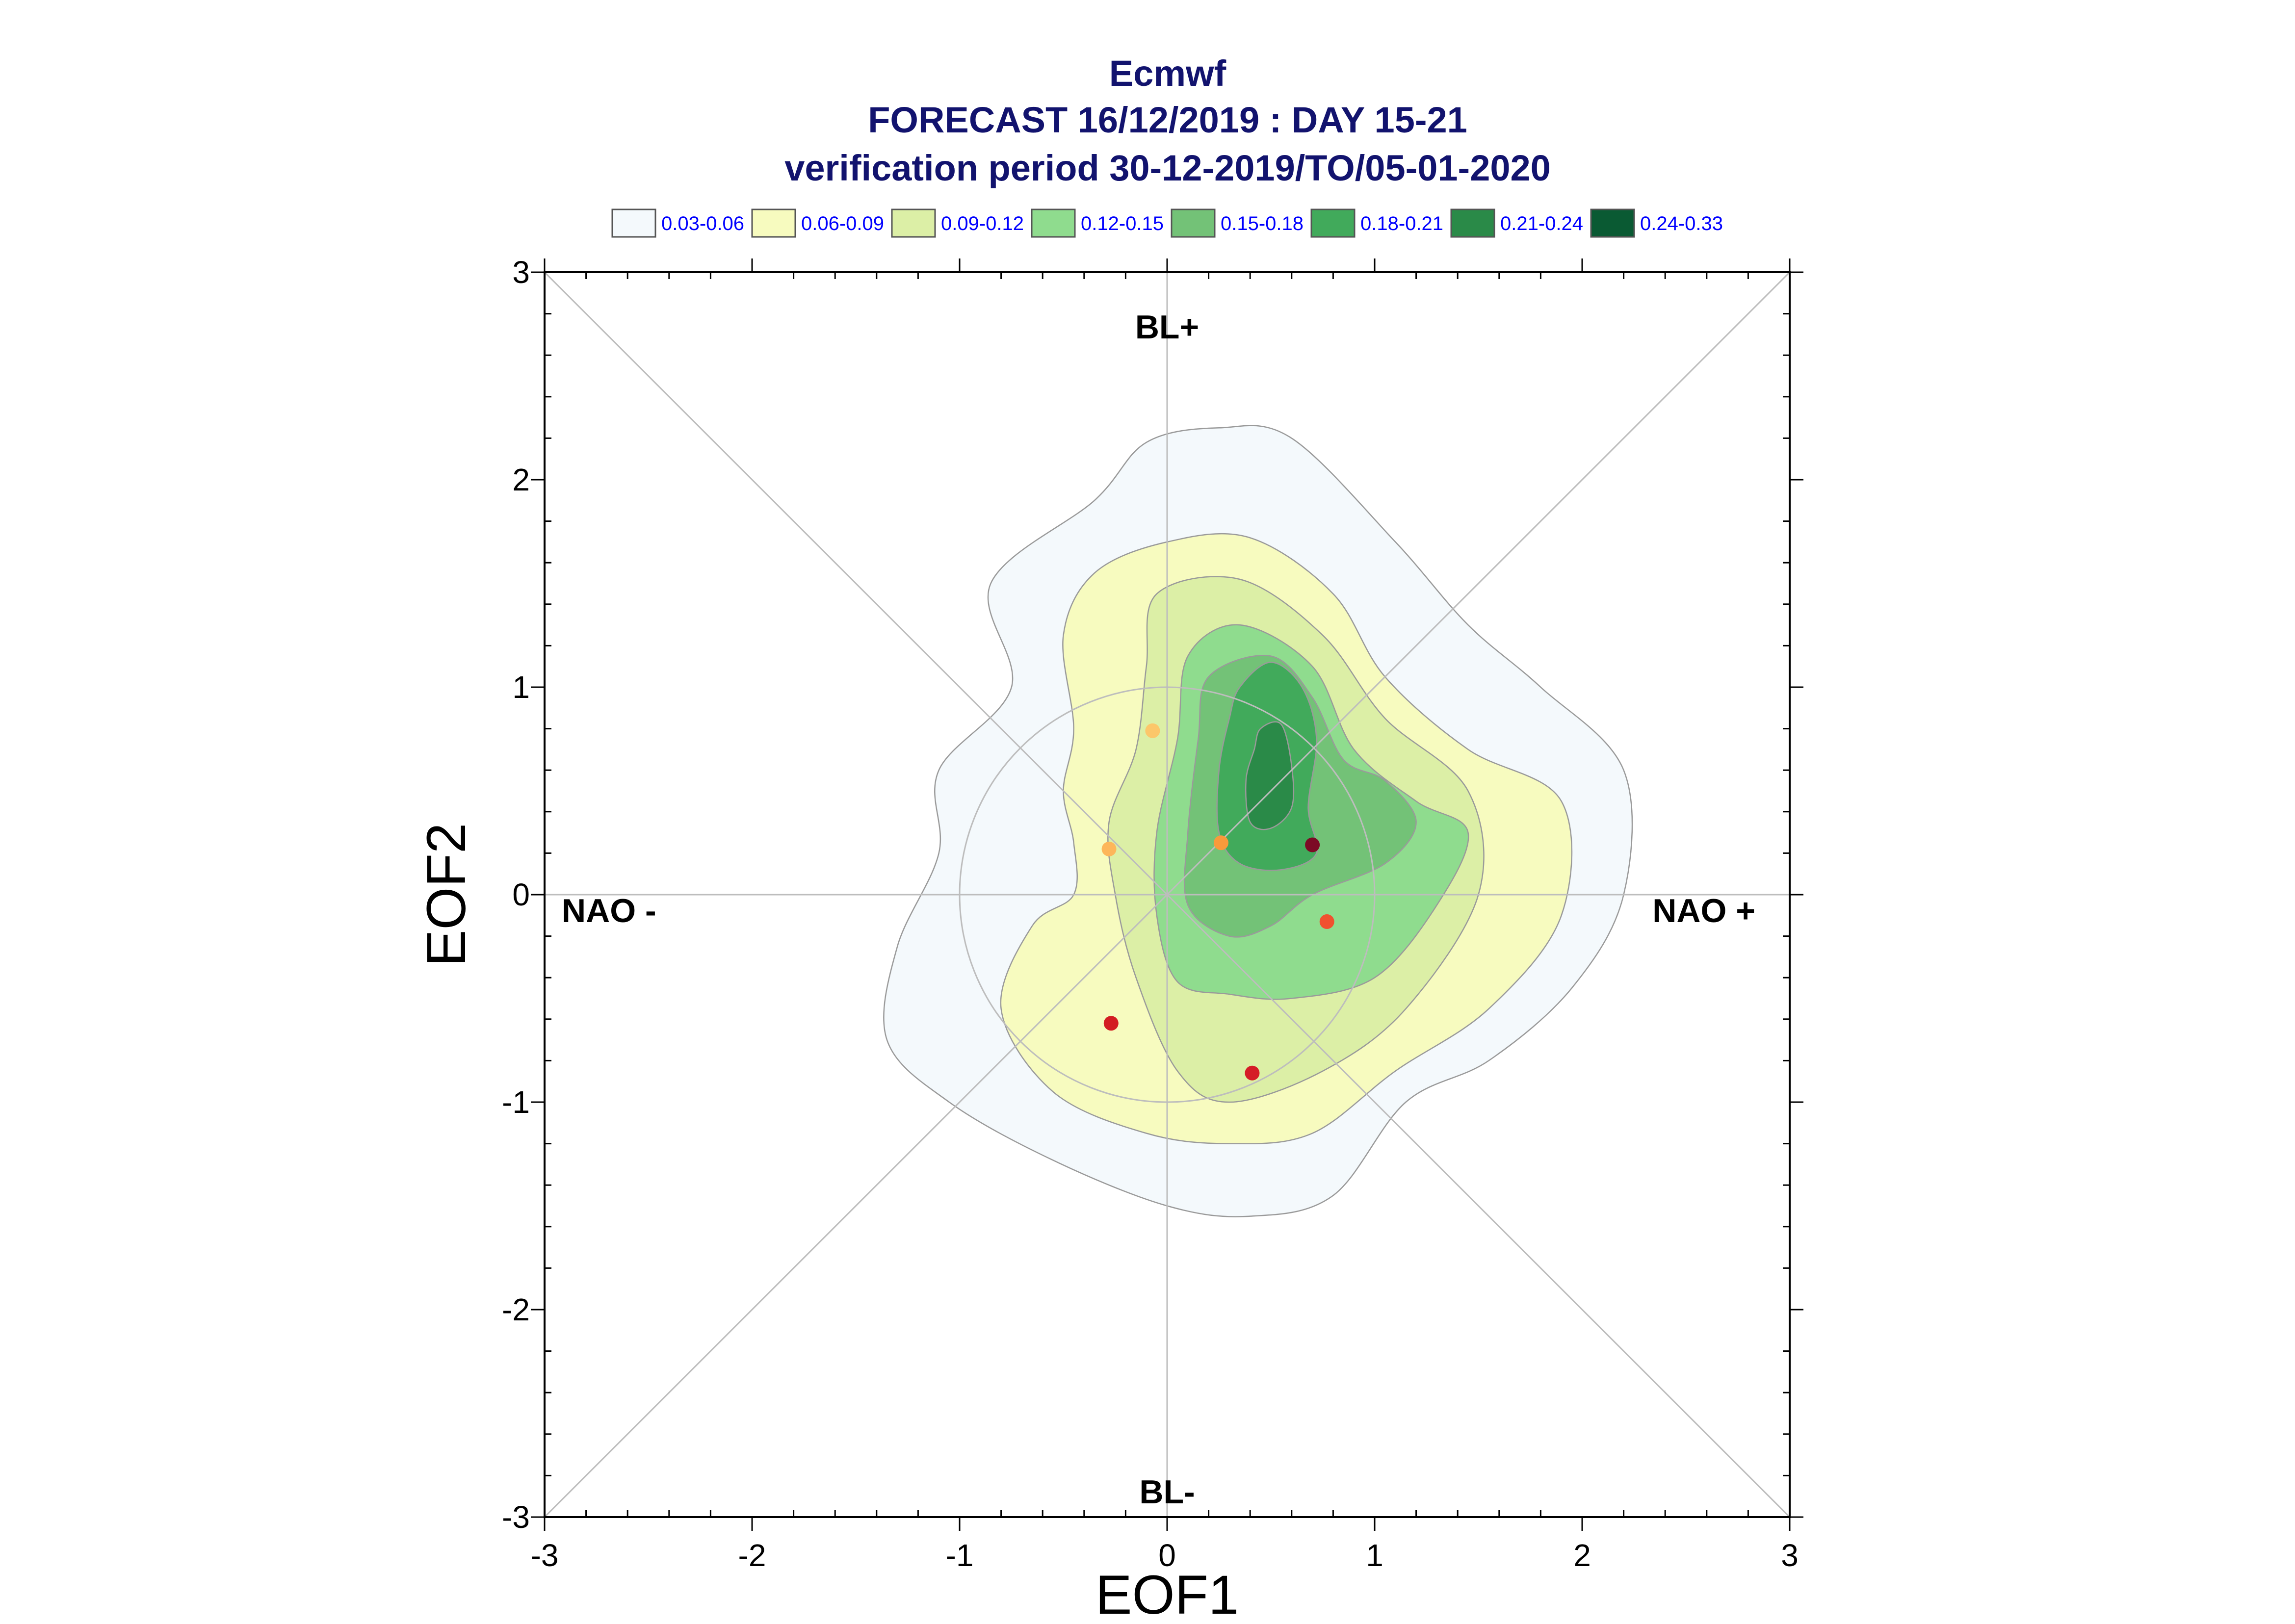  What do you see at coordinates (1790, 1555) in the screenshot?
I see `x-tick-label: 3` at bounding box center [1790, 1555].